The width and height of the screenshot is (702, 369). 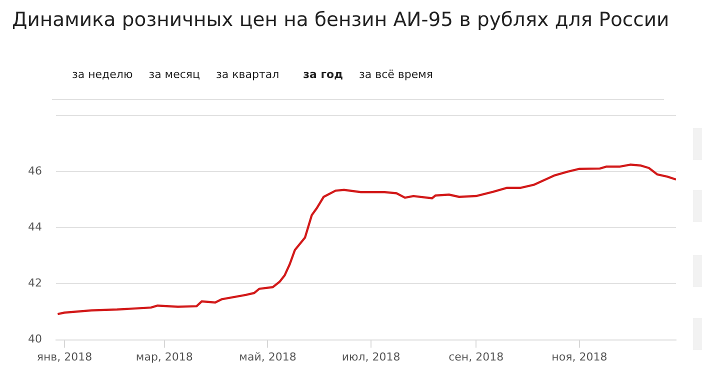 I want to click on x-tick-label: янв, 2018, so click(x=64, y=357).